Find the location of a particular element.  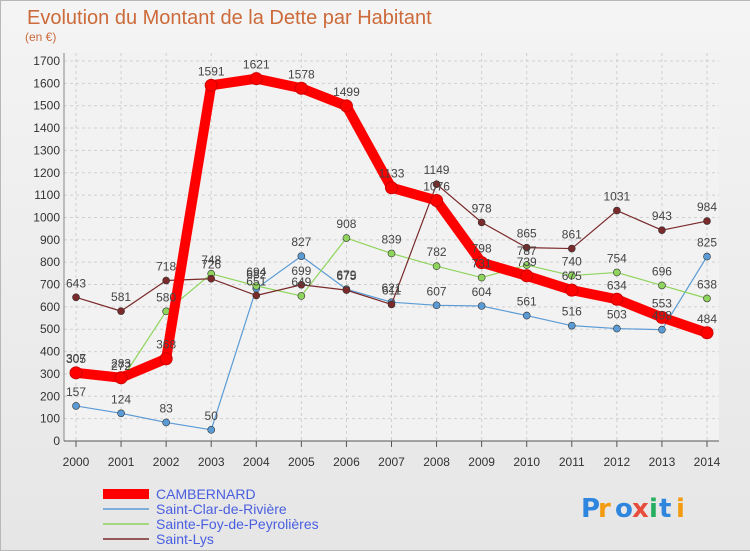

data-label: 581 is located at coordinates (121, 297).